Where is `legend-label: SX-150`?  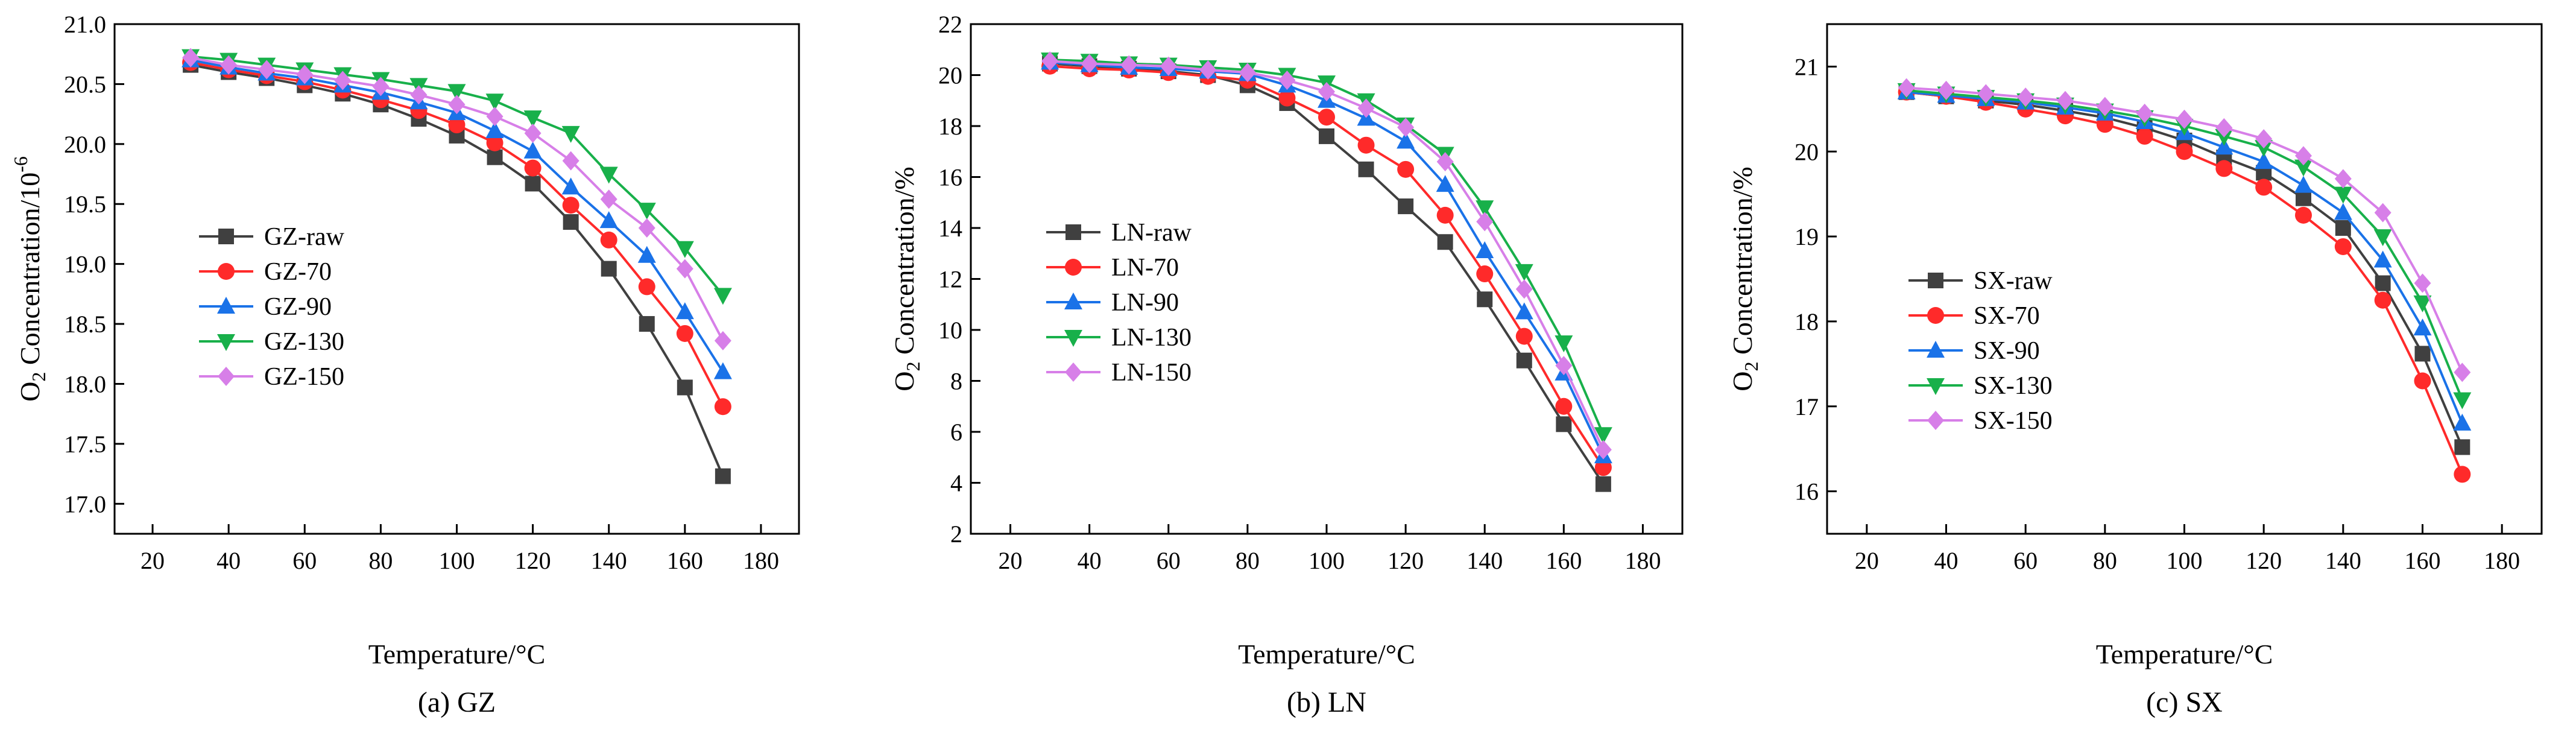
legend-label: SX-150 is located at coordinates (2013, 421).